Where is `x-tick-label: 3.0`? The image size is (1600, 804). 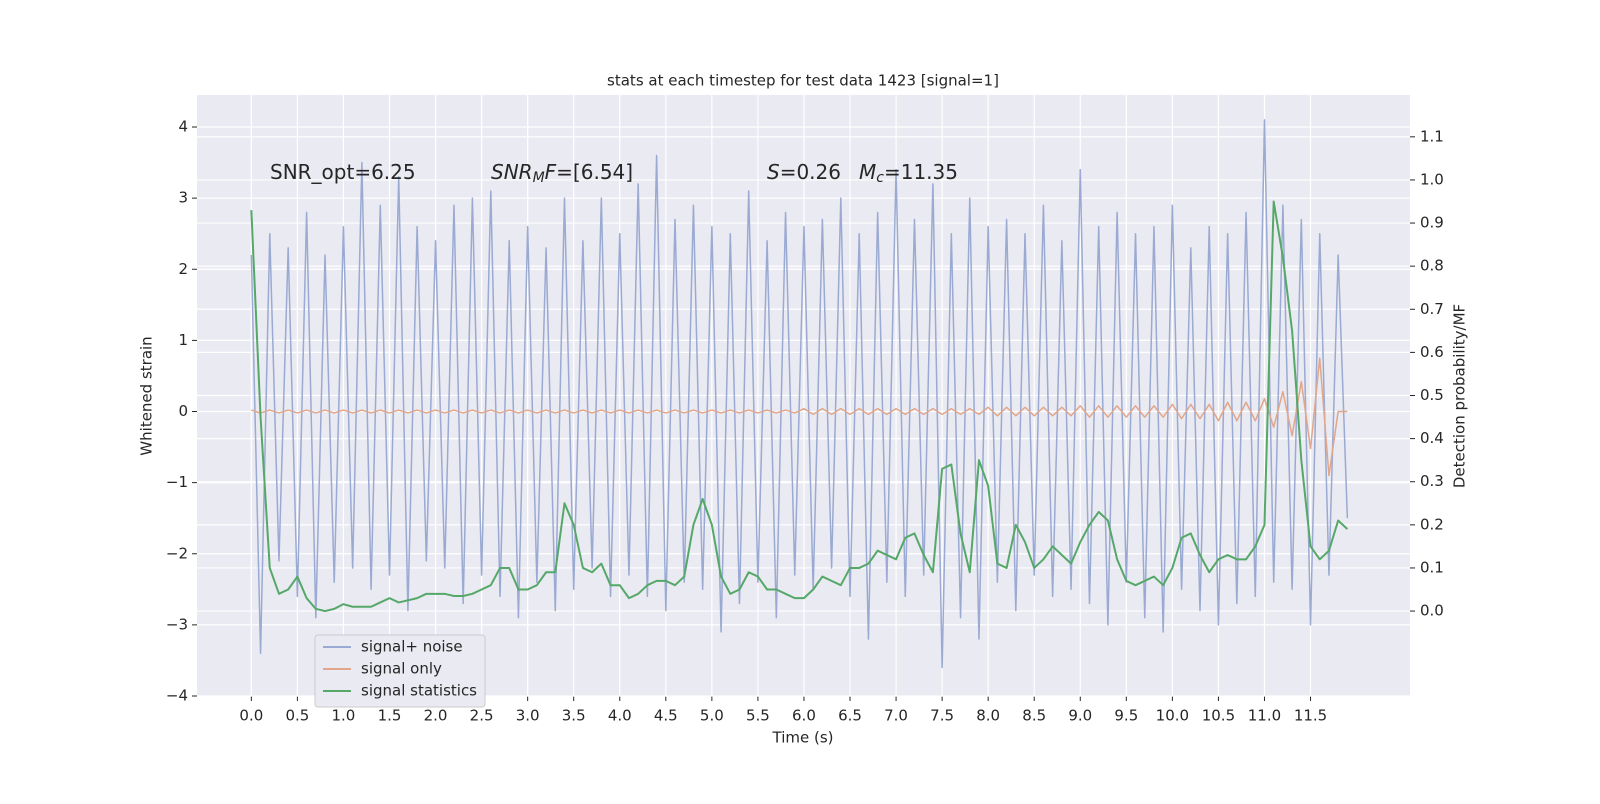
x-tick-label: 3.0 is located at coordinates (528, 716).